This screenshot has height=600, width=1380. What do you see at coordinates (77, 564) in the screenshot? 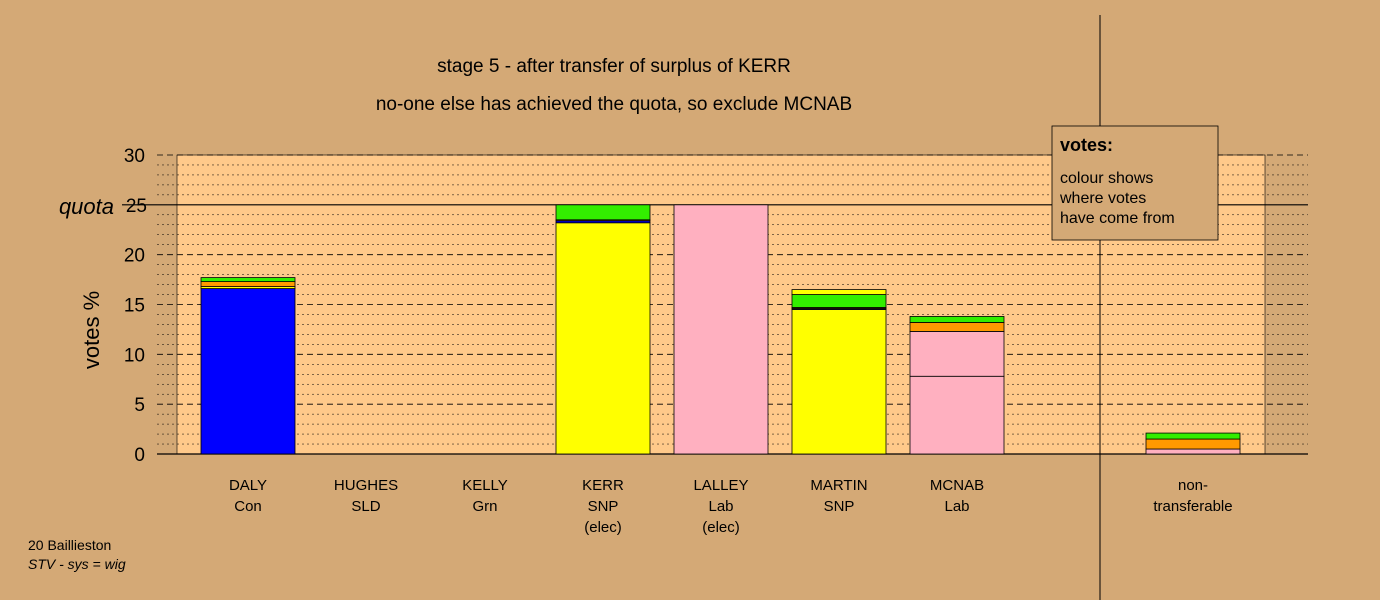
I see `footer-system: STV - sys = wig` at bounding box center [77, 564].